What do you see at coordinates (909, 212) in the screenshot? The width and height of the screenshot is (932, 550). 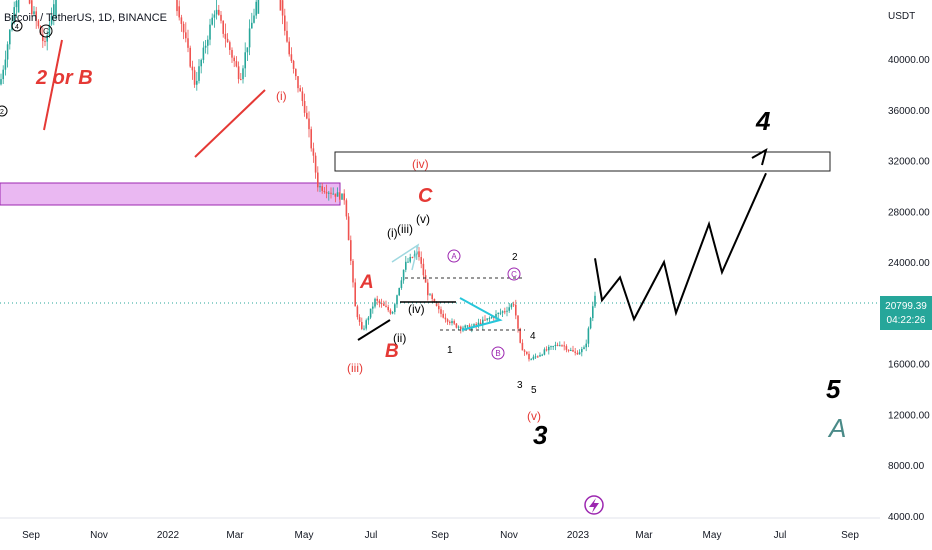 I see `y-tick-label: 28000.00` at bounding box center [909, 212].